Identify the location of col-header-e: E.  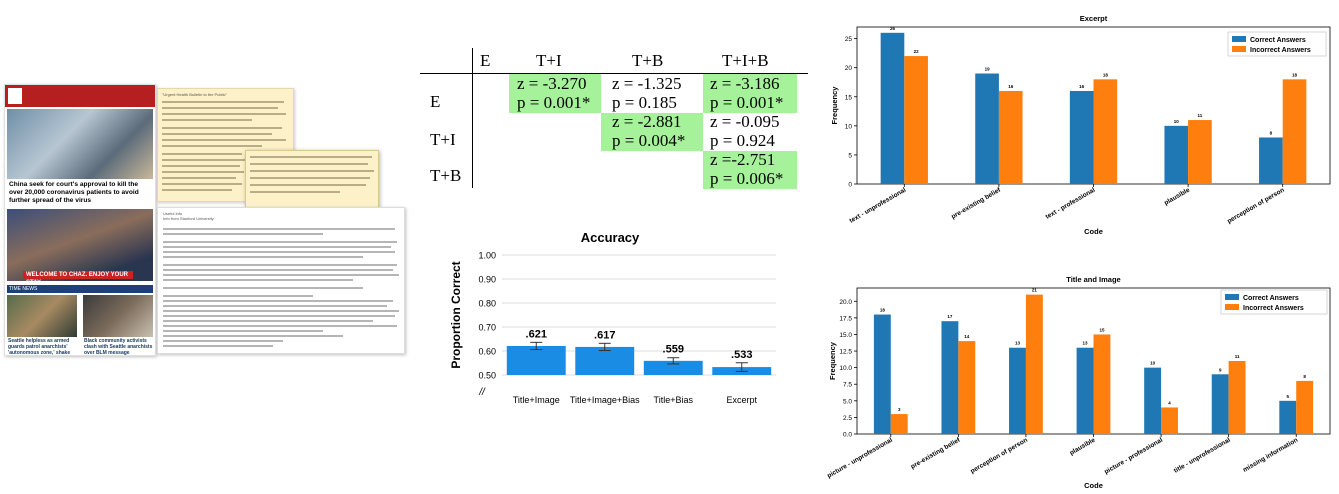
(485, 60).